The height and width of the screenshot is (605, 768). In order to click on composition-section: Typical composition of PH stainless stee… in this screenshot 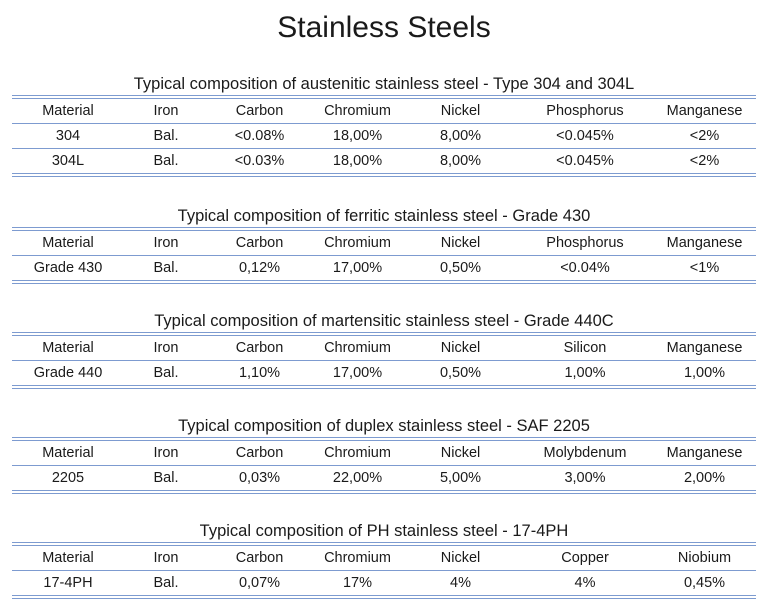, I will do `click(384, 560)`.